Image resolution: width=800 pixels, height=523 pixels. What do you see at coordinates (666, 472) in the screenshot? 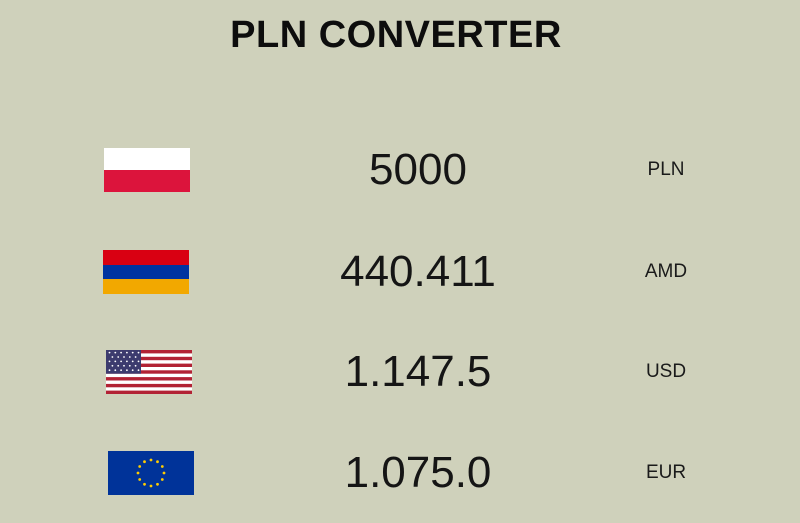
I see `currency-code-eur: EUR` at bounding box center [666, 472].